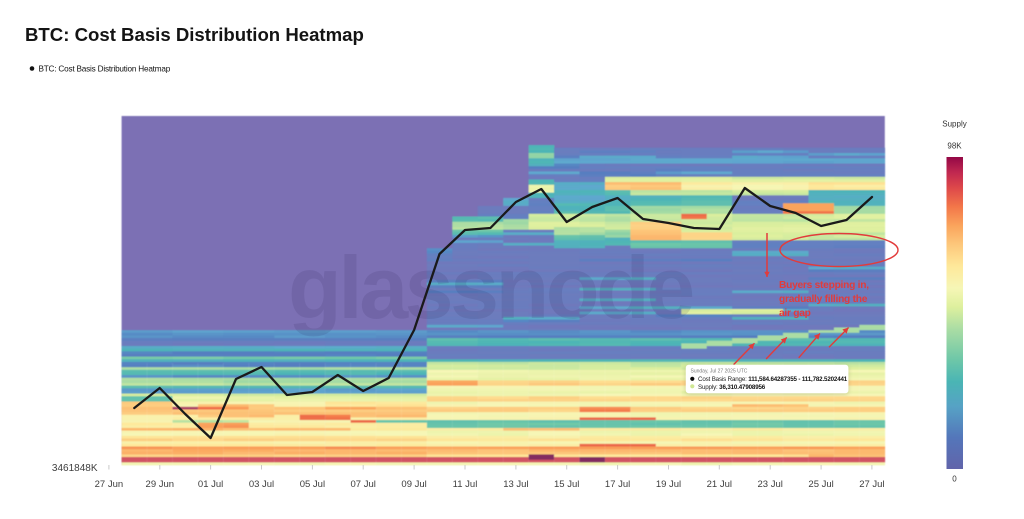 The image size is (1024, 519). What do you see at coordinates (719, 372) in the screenshot?
I see `svg-text: Sunday, Jul 27 2025 UTC` at bounding box center [719, 372].